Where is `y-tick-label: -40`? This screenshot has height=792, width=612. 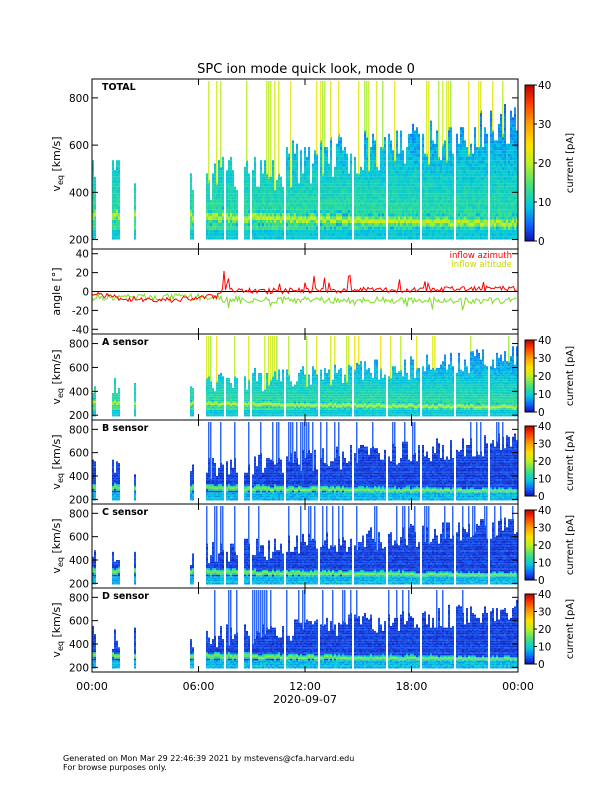
y-tick-label: -40 is located at coordinates (80, 330).